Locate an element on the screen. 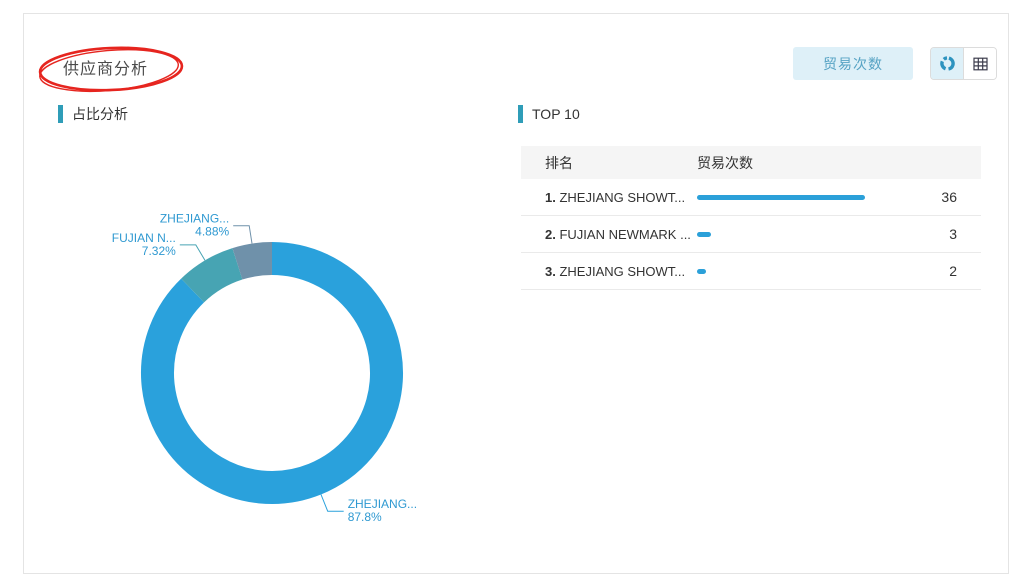 This screenshot has height=579, width=1014. donut-chart-icon is located at coordinates (947, 63).